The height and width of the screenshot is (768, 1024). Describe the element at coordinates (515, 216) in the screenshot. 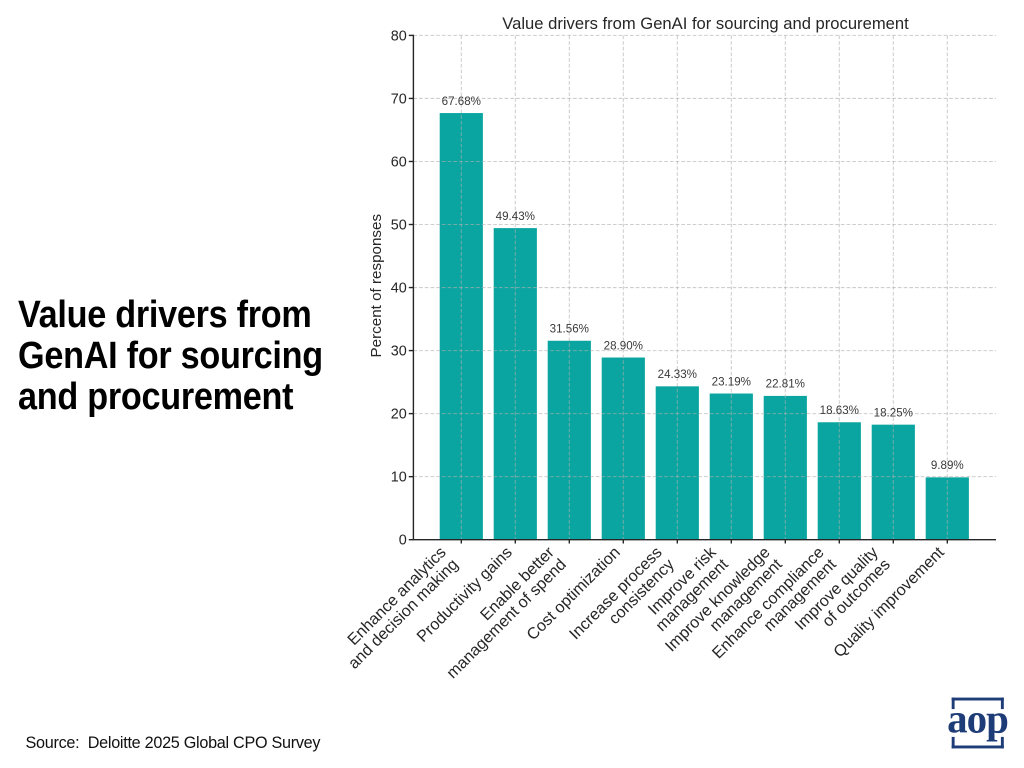

I see `svg-text: 49.43%` at that location.